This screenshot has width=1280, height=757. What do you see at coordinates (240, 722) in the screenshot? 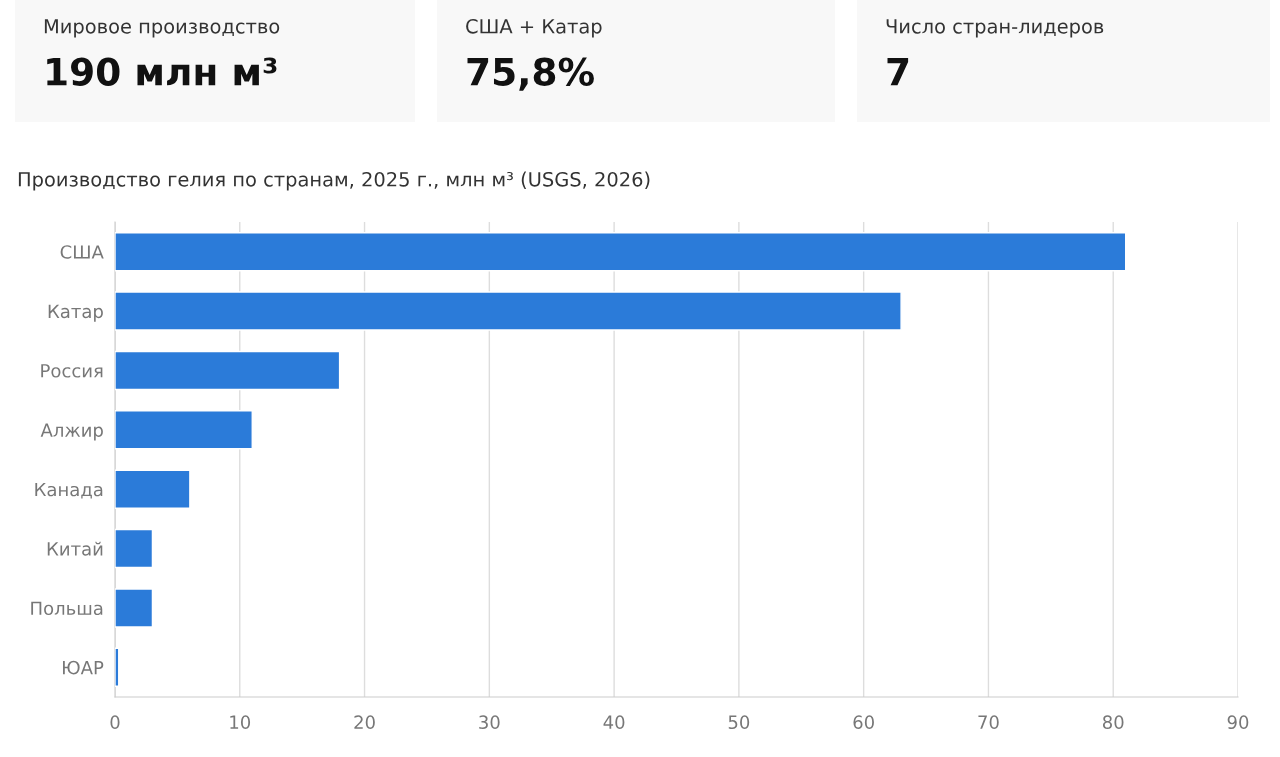
I see `x-tick-label: 10` at bounding box center [240, 722].